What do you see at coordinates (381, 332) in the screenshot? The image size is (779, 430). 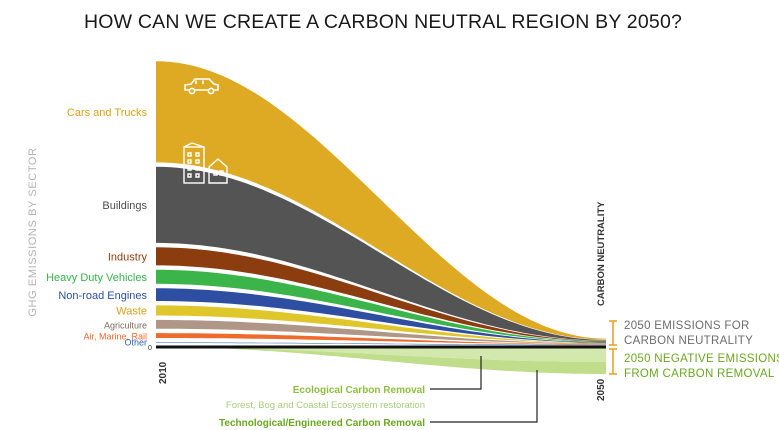 I see `band-agriculture` at bounding box center [381, 332].